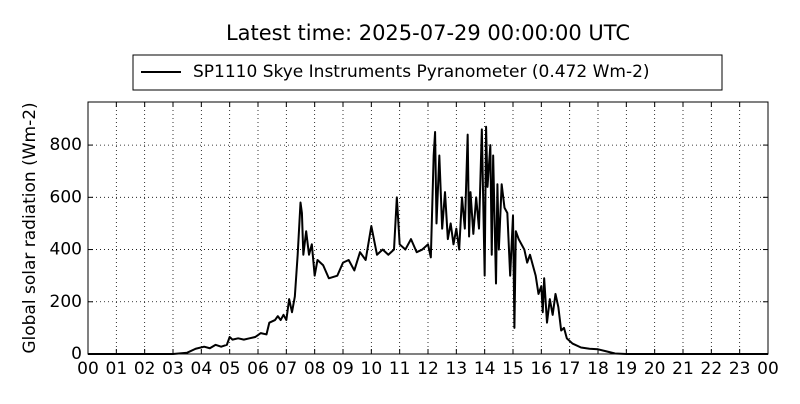  Describe the element at coordinates (712, 369) in the screenshot. I see `x-tick-label: 22` at that location.